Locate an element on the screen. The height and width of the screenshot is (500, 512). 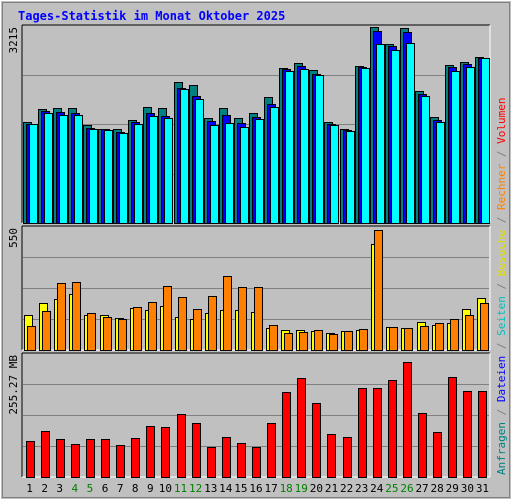
right-legend-part: Besuche is located at coordinates (501, 253).